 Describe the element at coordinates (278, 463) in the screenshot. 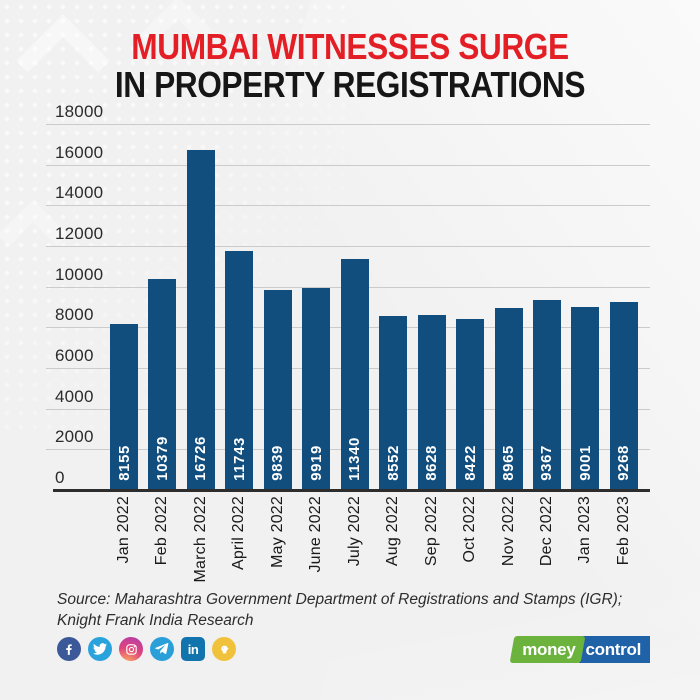

I see `bar-value-label: 9839` at that location.